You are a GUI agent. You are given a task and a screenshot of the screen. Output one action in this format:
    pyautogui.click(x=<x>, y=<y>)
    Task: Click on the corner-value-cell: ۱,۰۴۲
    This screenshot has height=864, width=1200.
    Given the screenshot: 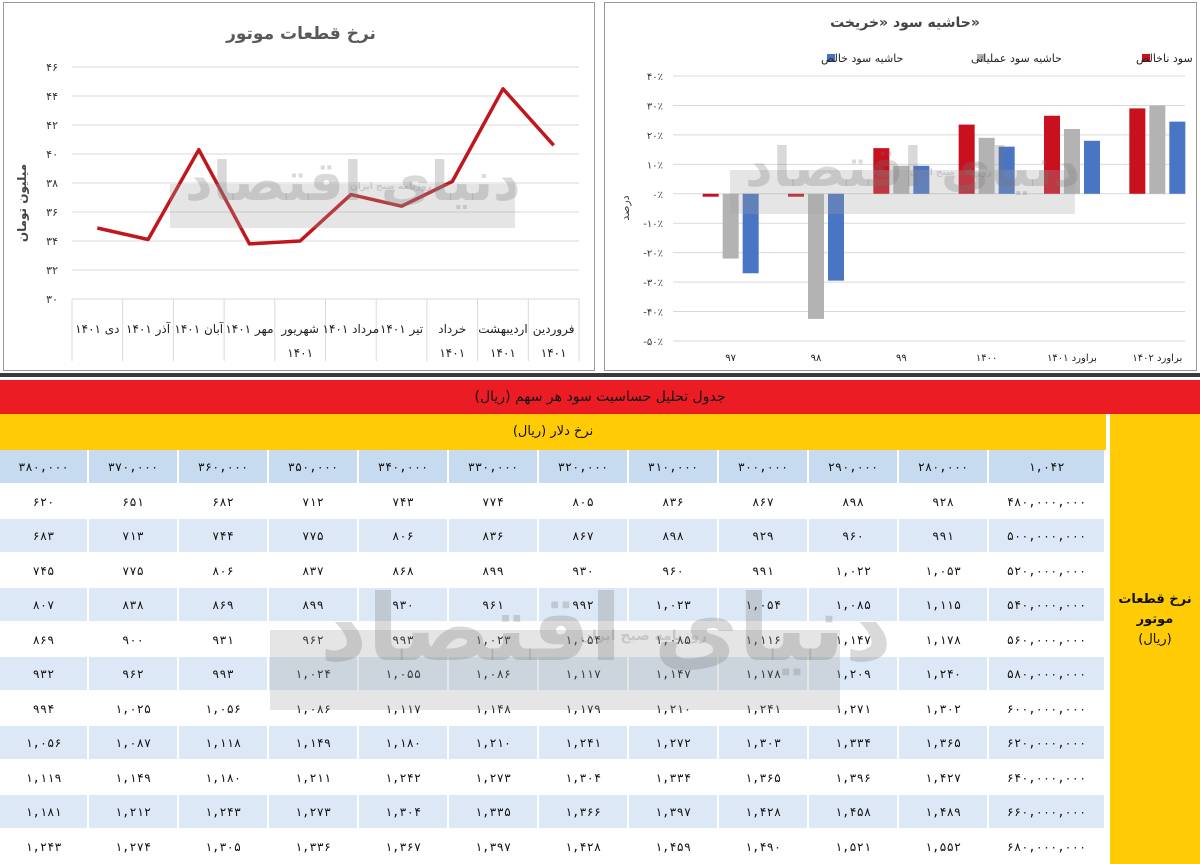 What is the action you would take?
    pyautogui.click(x=1047, y=467)
    